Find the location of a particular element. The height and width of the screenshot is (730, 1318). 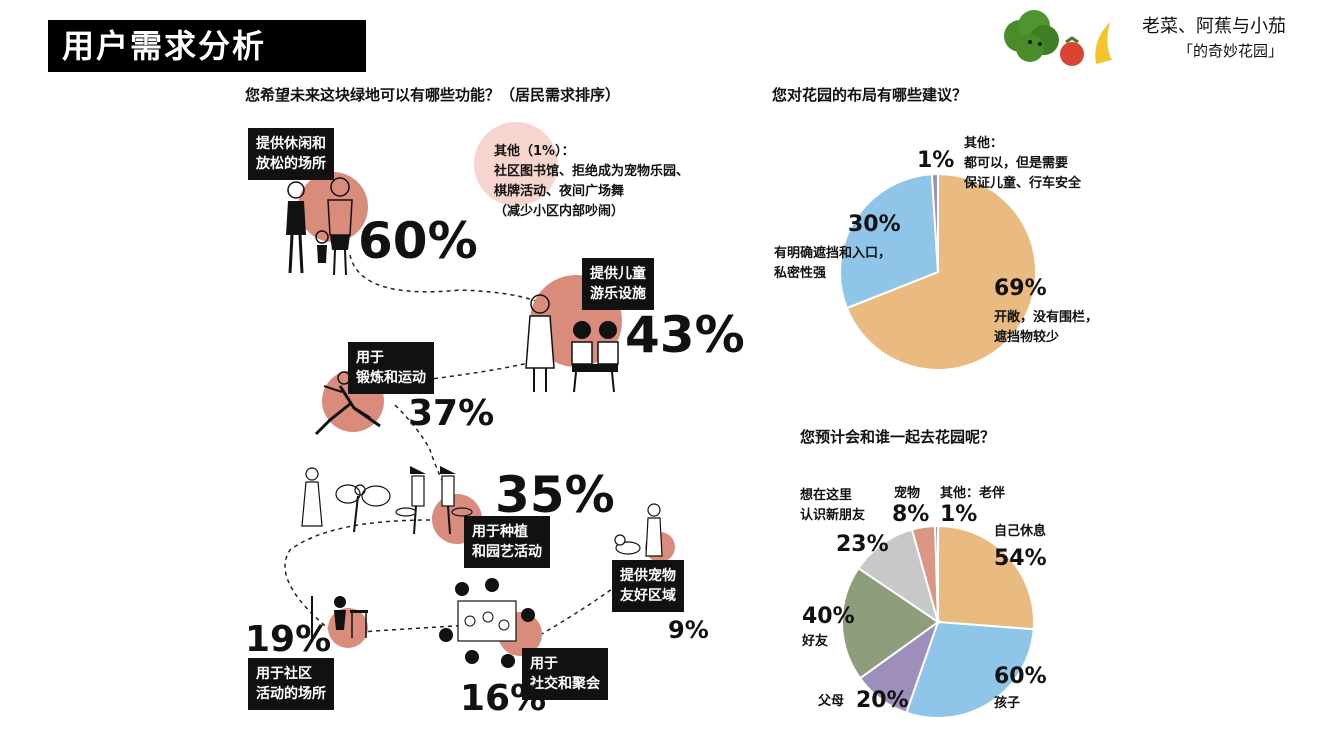

companion-pct-self: 54% is located at coordinates (1020, 558).